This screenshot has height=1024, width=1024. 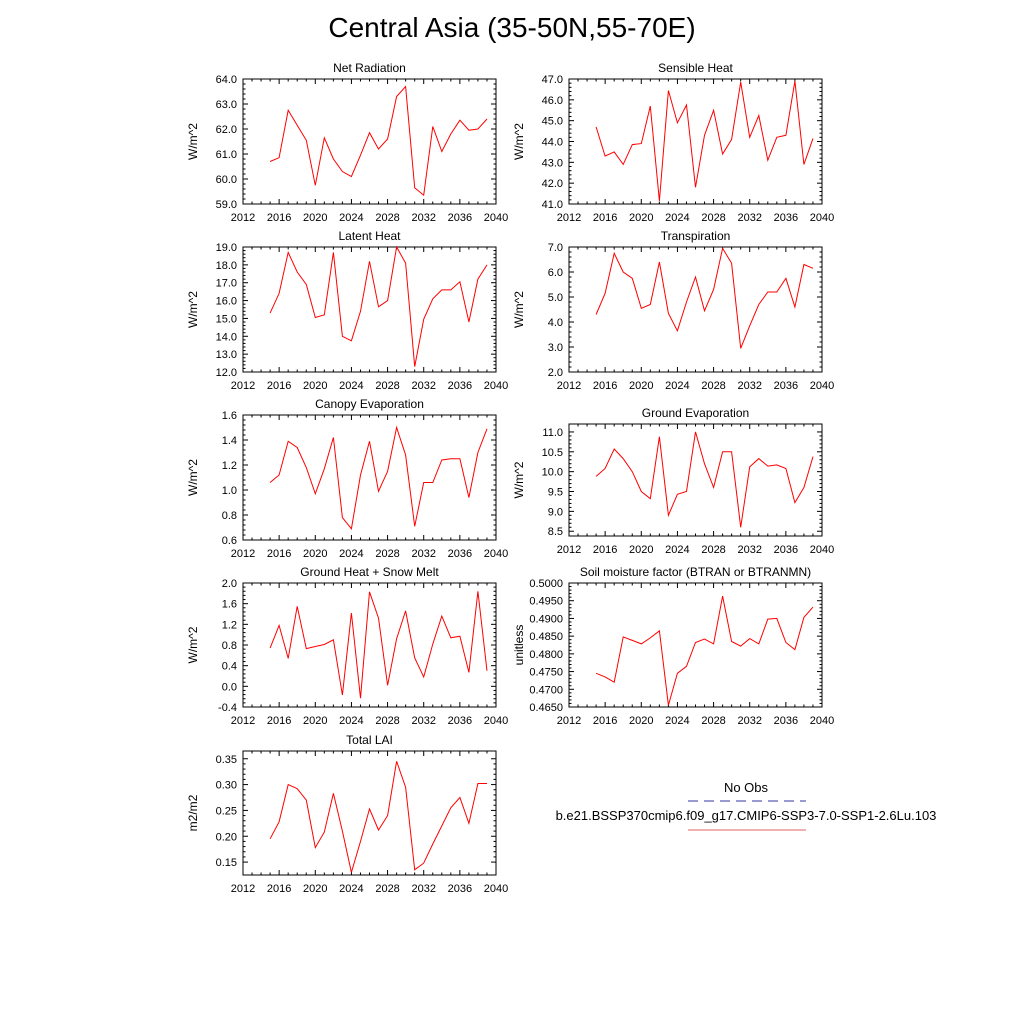 I want to click on soil-moisture-factor-btran-or-btranmn-xtick-label: 2028, so click(x=713, y=721).